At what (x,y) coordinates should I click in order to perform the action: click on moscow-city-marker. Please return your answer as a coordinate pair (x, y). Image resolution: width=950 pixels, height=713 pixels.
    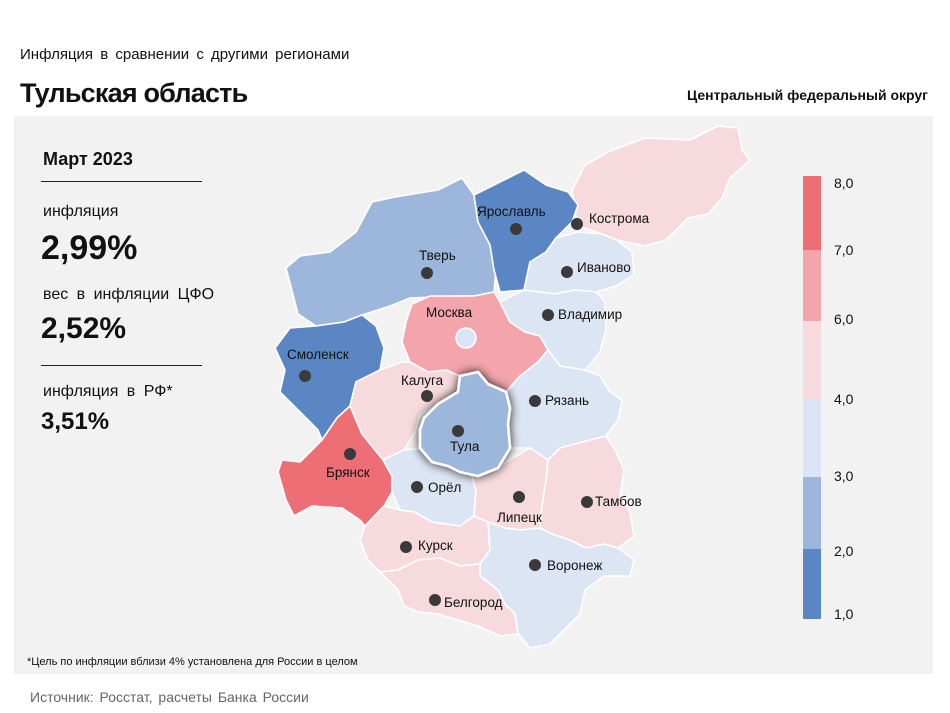
    Looking at the image, I should click on (466, 338).